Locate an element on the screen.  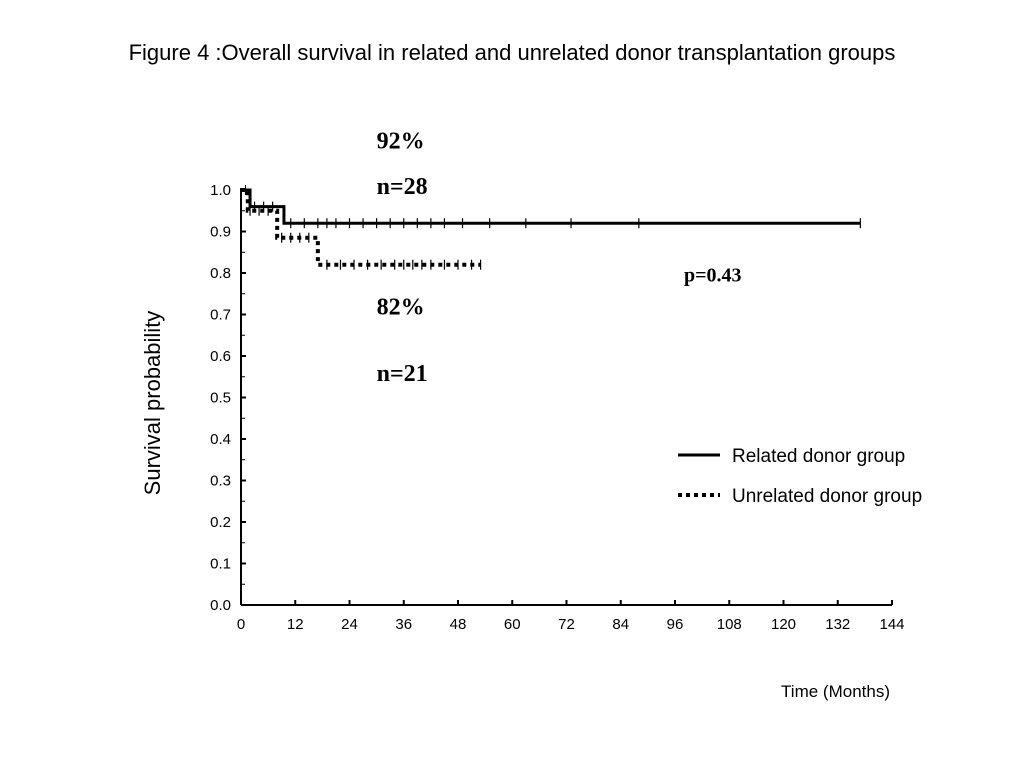
y-axis-label: Survival probability is located at coordinates (152, 403).